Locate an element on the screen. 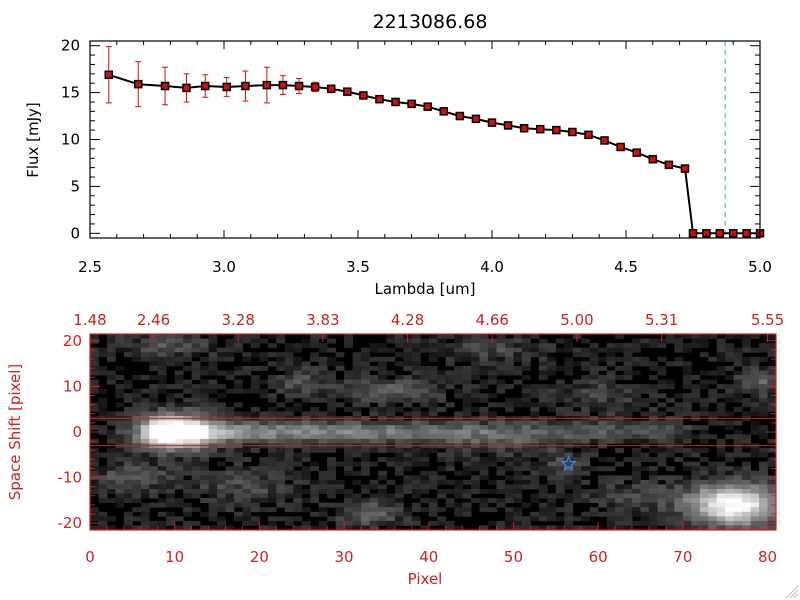 This screenshot has width=800, height=600. y-tick-label: -20 is located at coordinates (70, 523).